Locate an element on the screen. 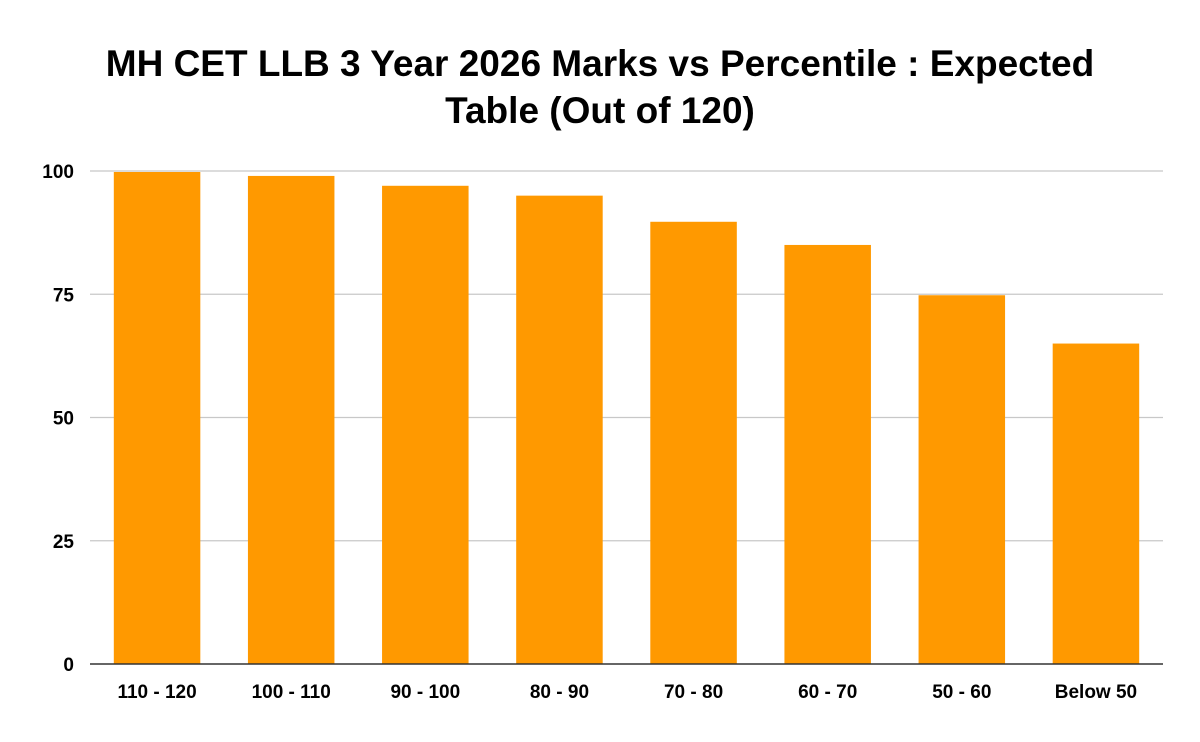  x-tick-label: 100 - 110 is located at coordinates (291, 692).